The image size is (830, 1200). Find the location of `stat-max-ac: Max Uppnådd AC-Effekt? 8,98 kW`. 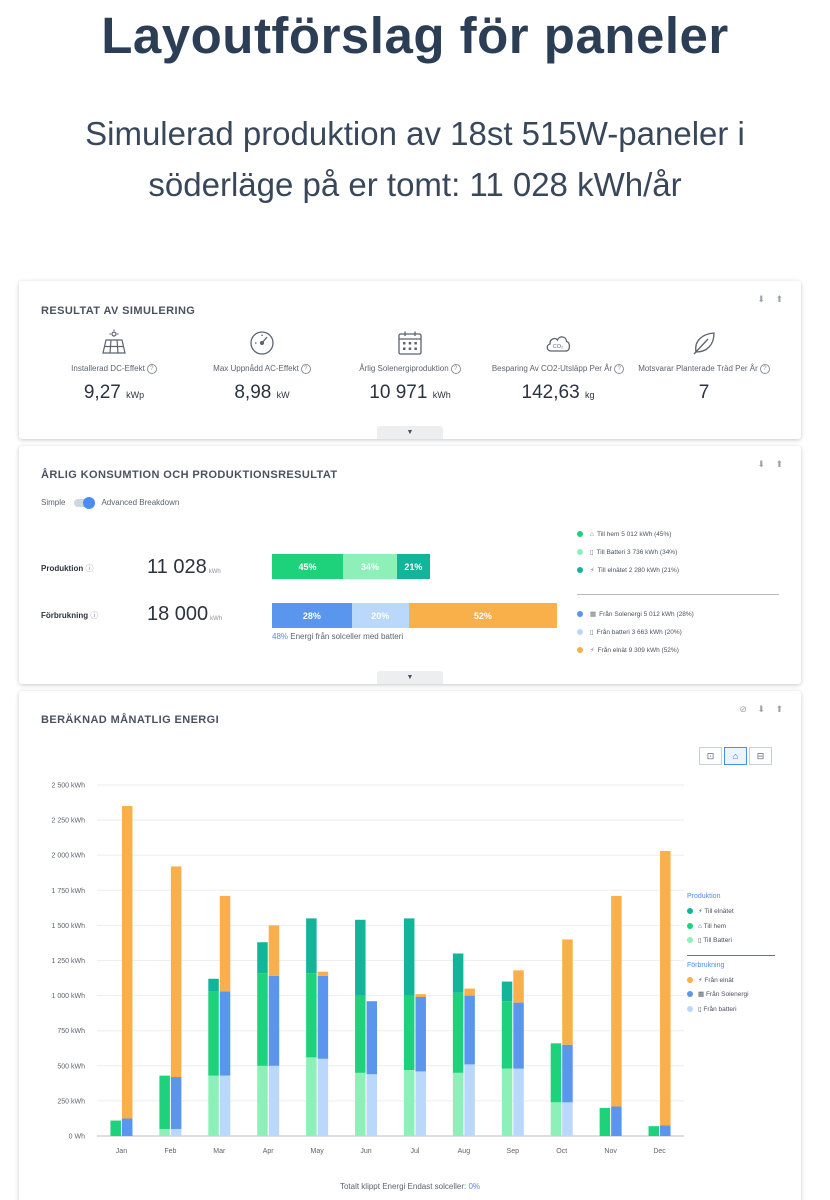

stat-max-ac: Max Uppnådd AC-Effekt? 8,98 kW is located at coordinates (262, 366).